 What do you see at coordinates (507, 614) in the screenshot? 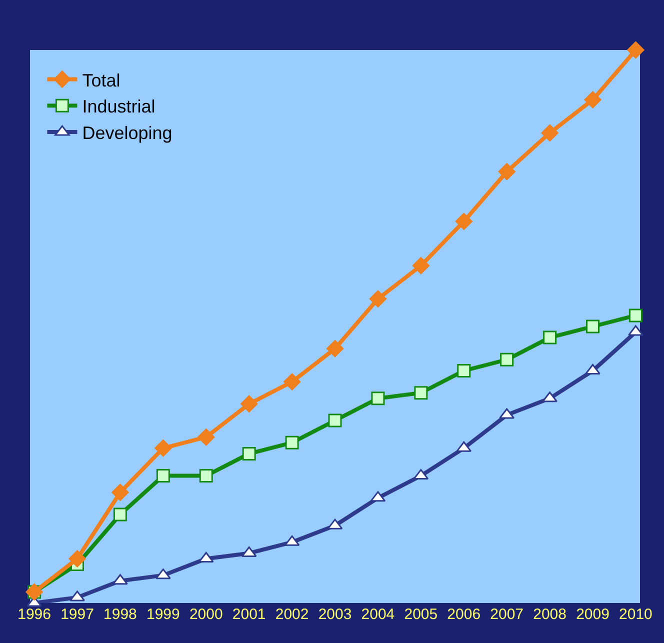
I see `x-tick-label: 2007` at bounding box center [507, 614].